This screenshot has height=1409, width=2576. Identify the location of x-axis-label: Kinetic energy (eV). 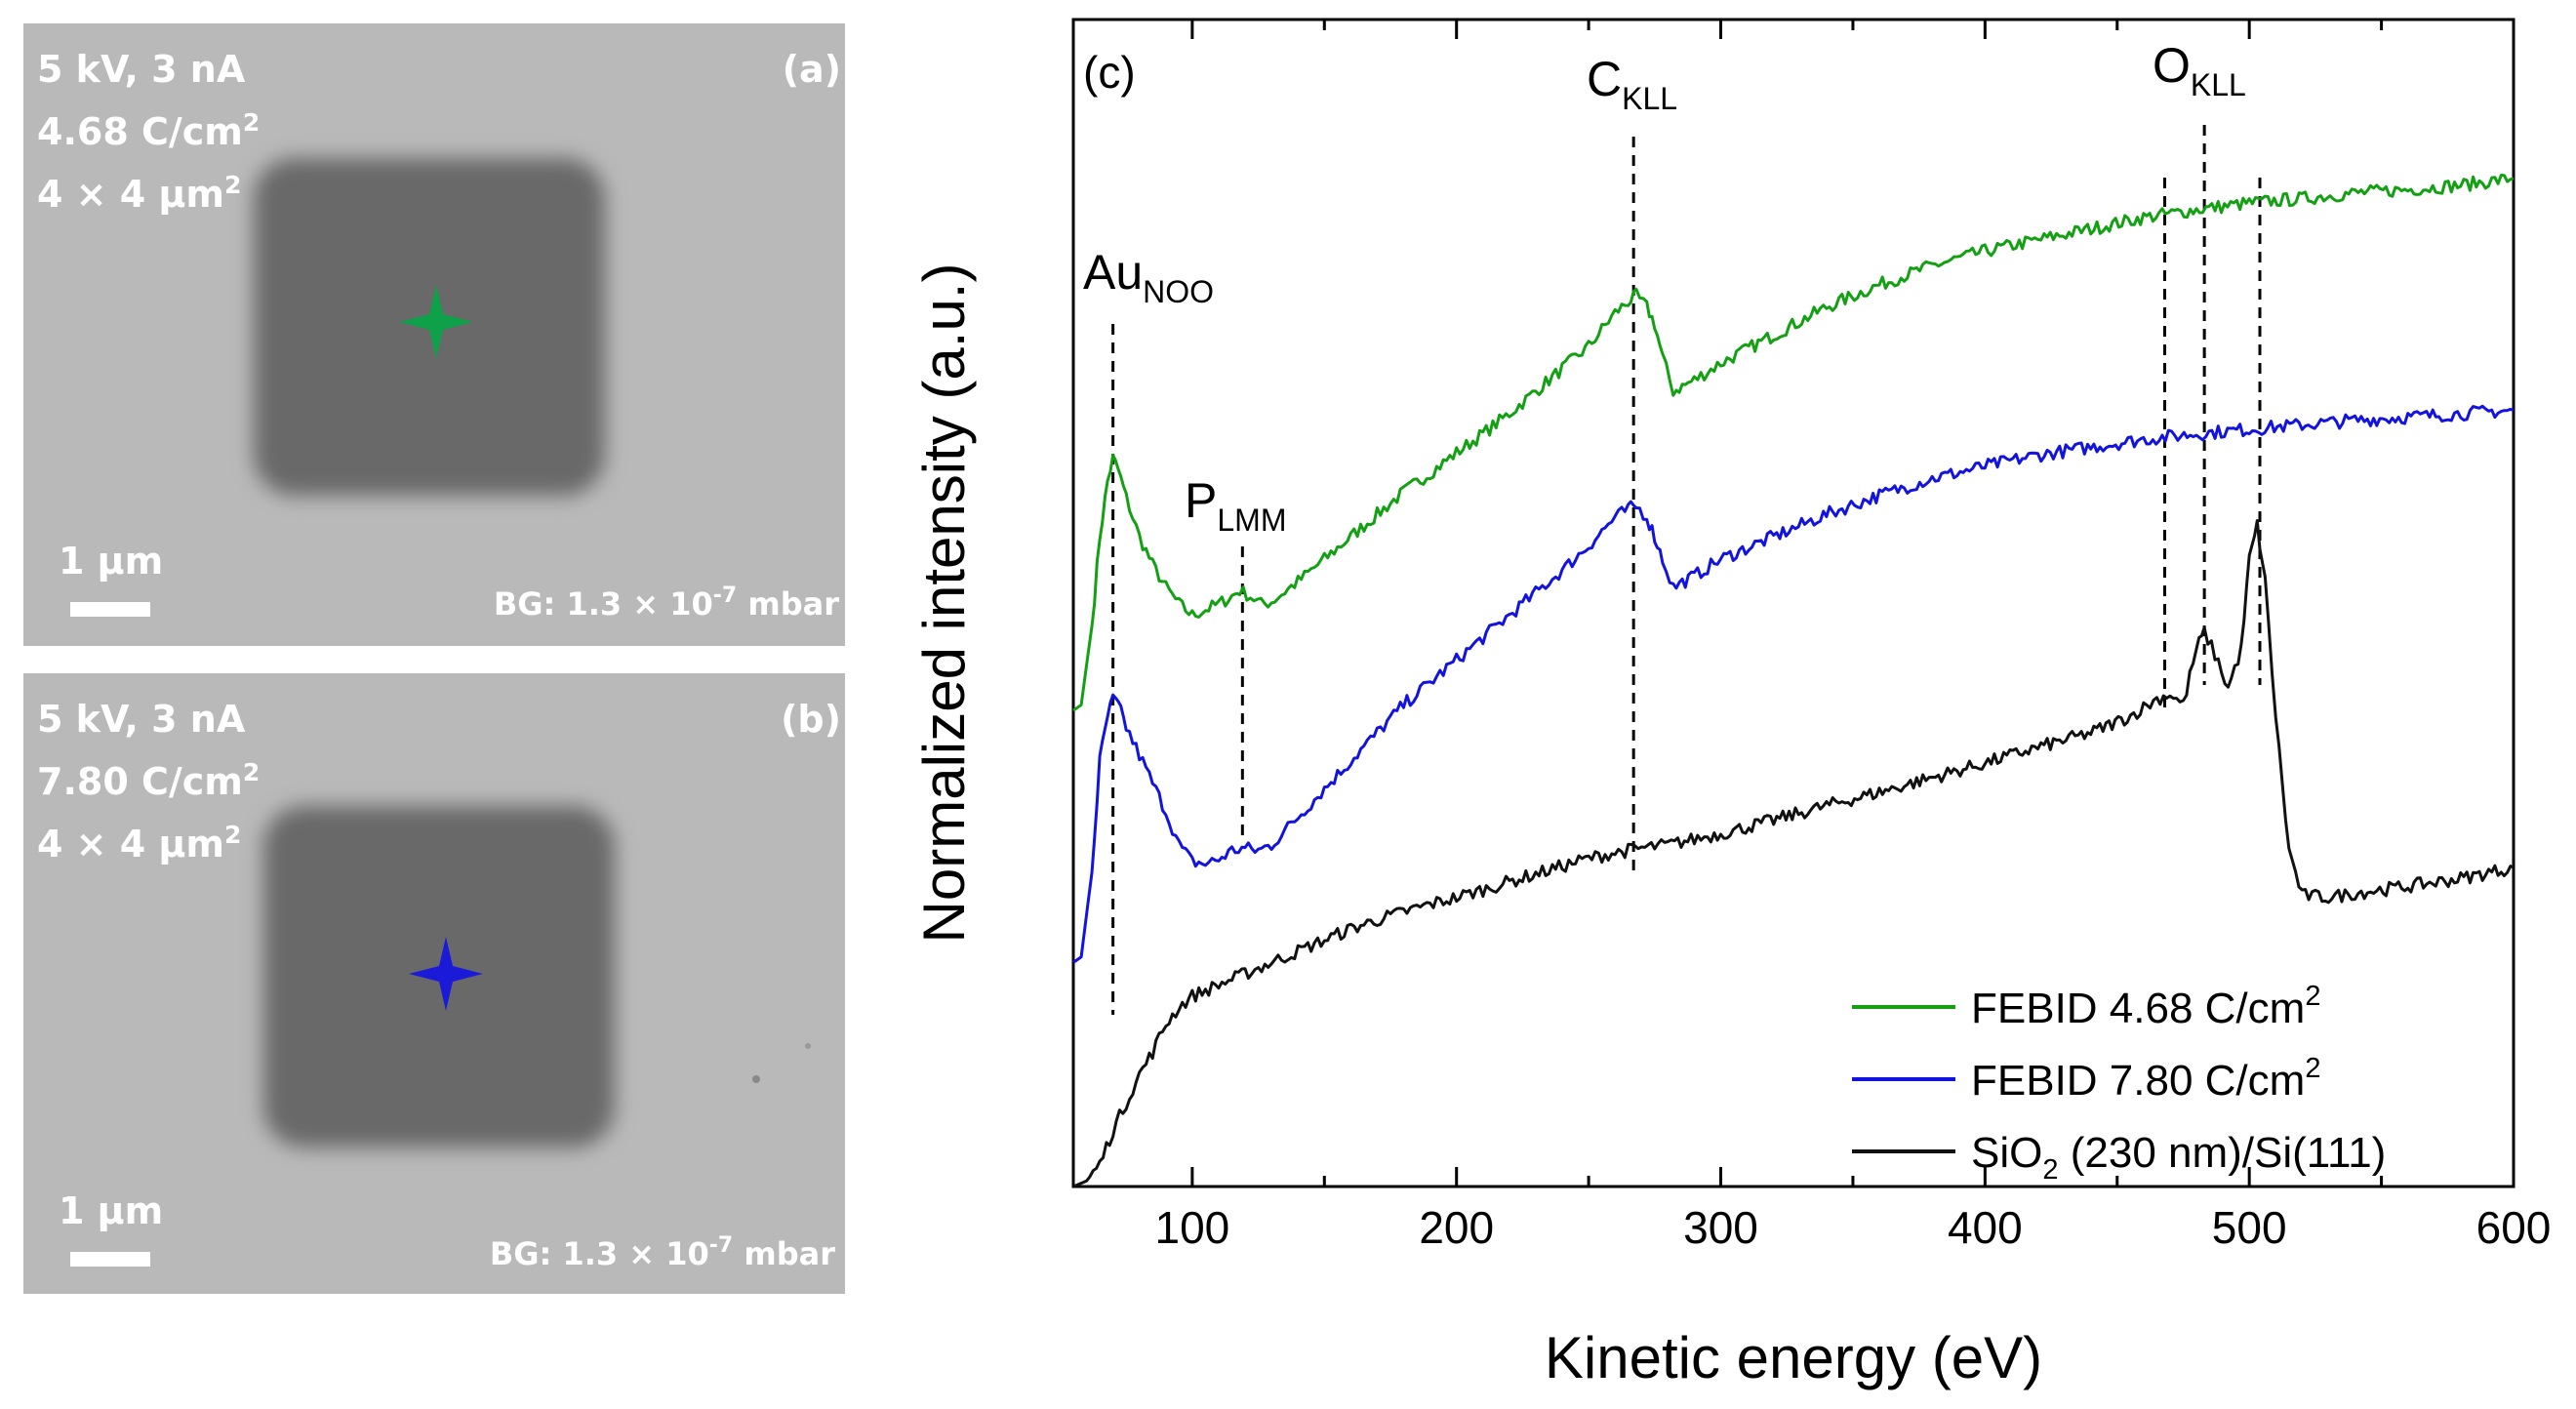
(1793, 1357).